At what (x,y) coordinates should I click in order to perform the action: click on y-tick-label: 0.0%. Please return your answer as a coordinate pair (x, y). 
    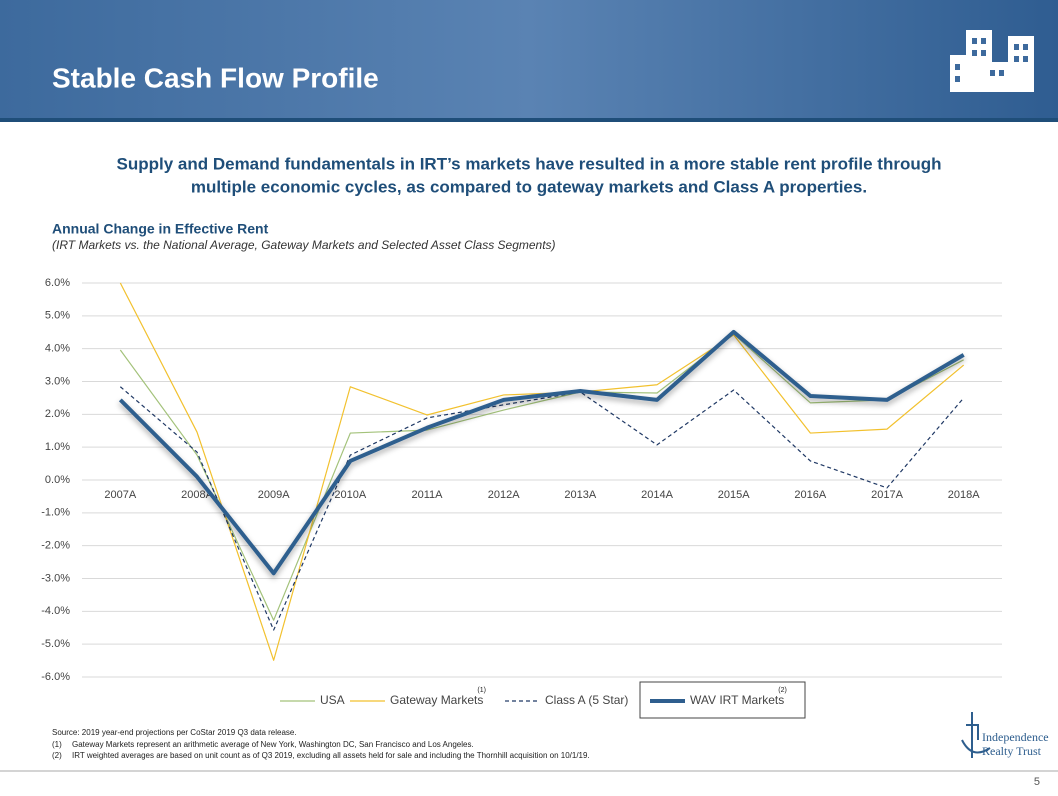
    Looking at the image, I should click on (57, 480).